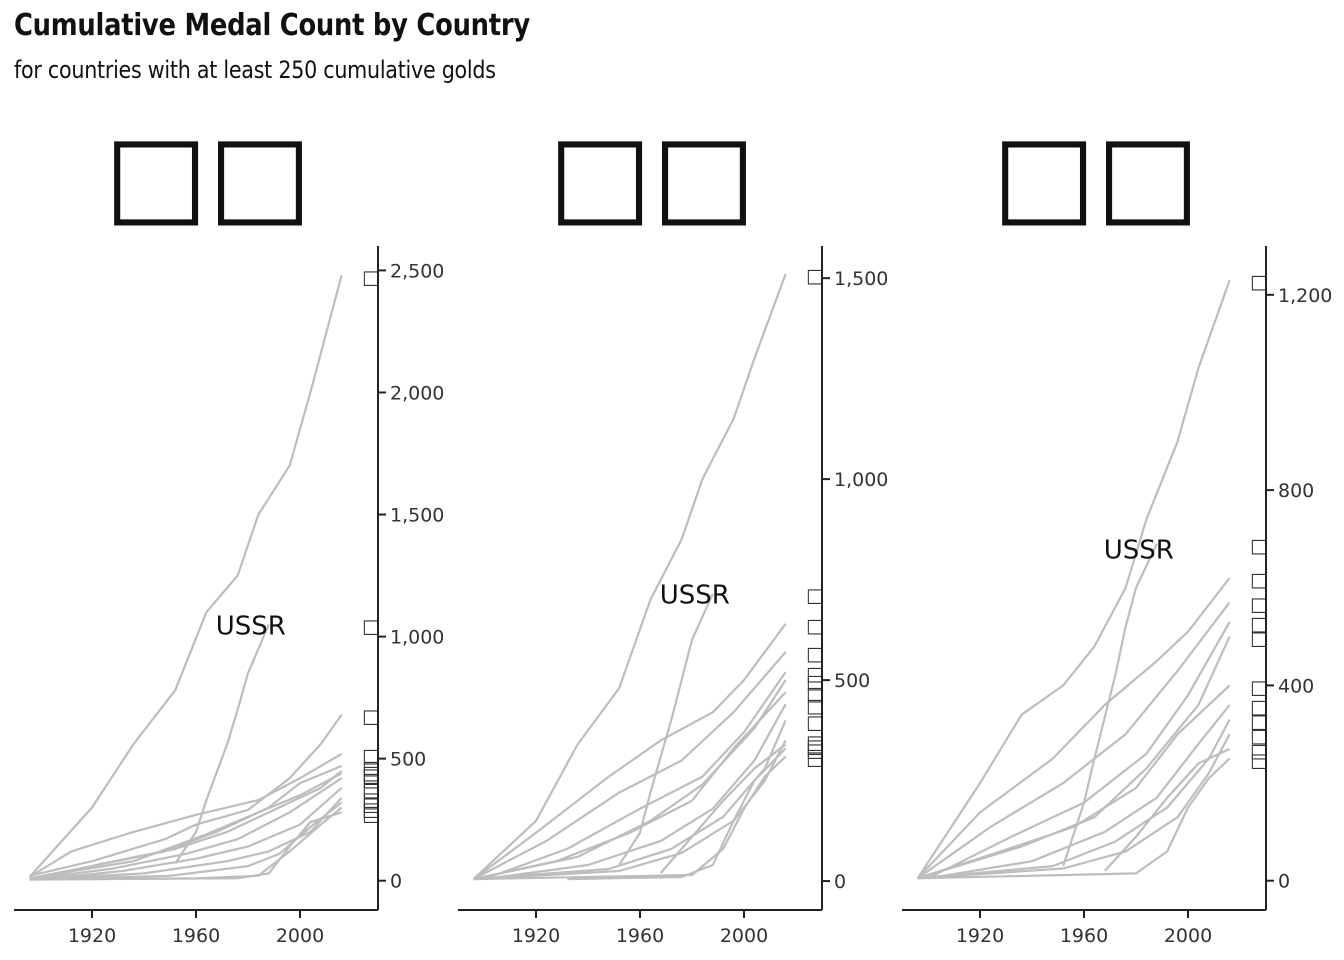  Describe the element at coordinates (1296, 686) in the screenshot. I see `y-tick-label: 400` at that location.